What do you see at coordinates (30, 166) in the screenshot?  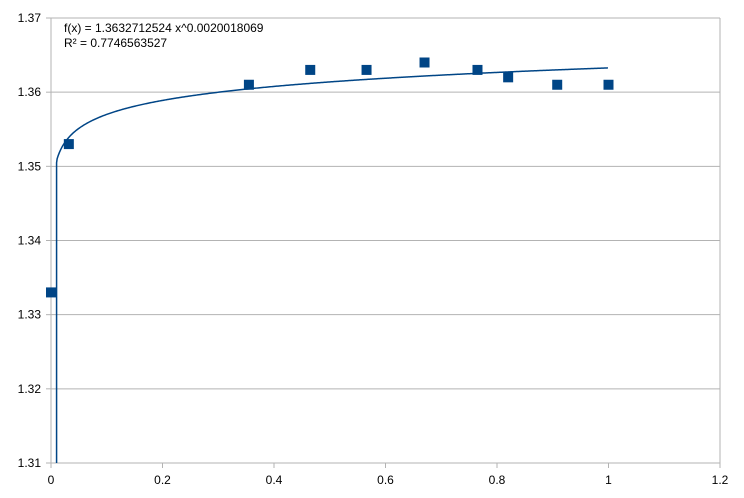 I see `y-tick-label: 1.35` at bounding box center [30, 166].